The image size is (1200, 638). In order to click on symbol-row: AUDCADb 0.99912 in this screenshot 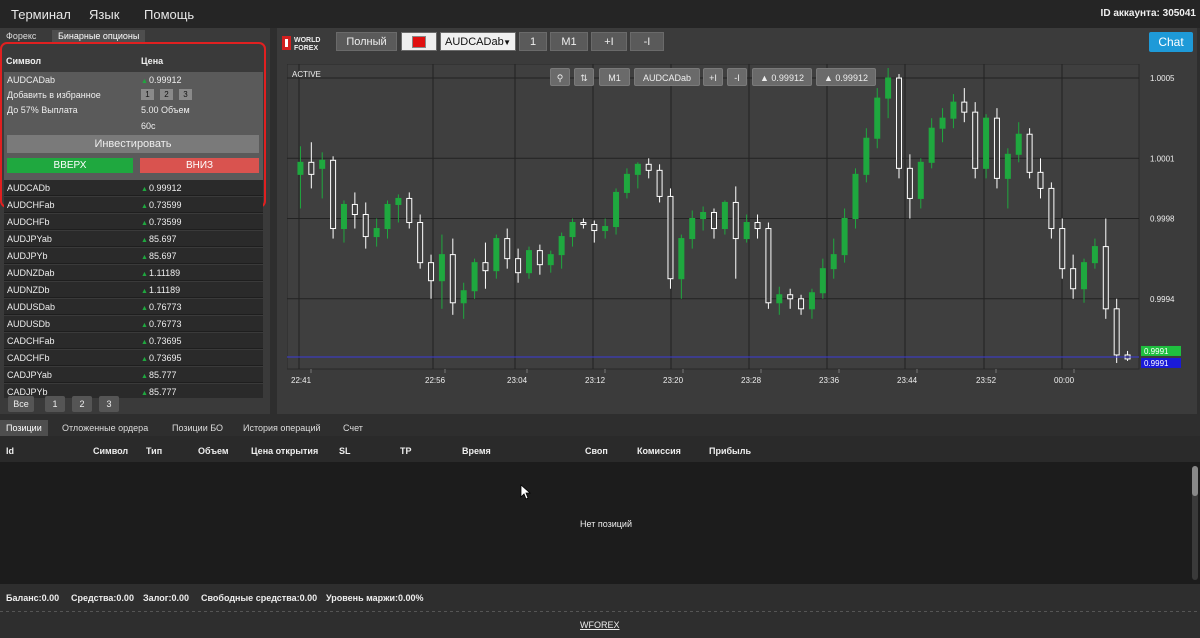, I will do `click(133, 188)`.